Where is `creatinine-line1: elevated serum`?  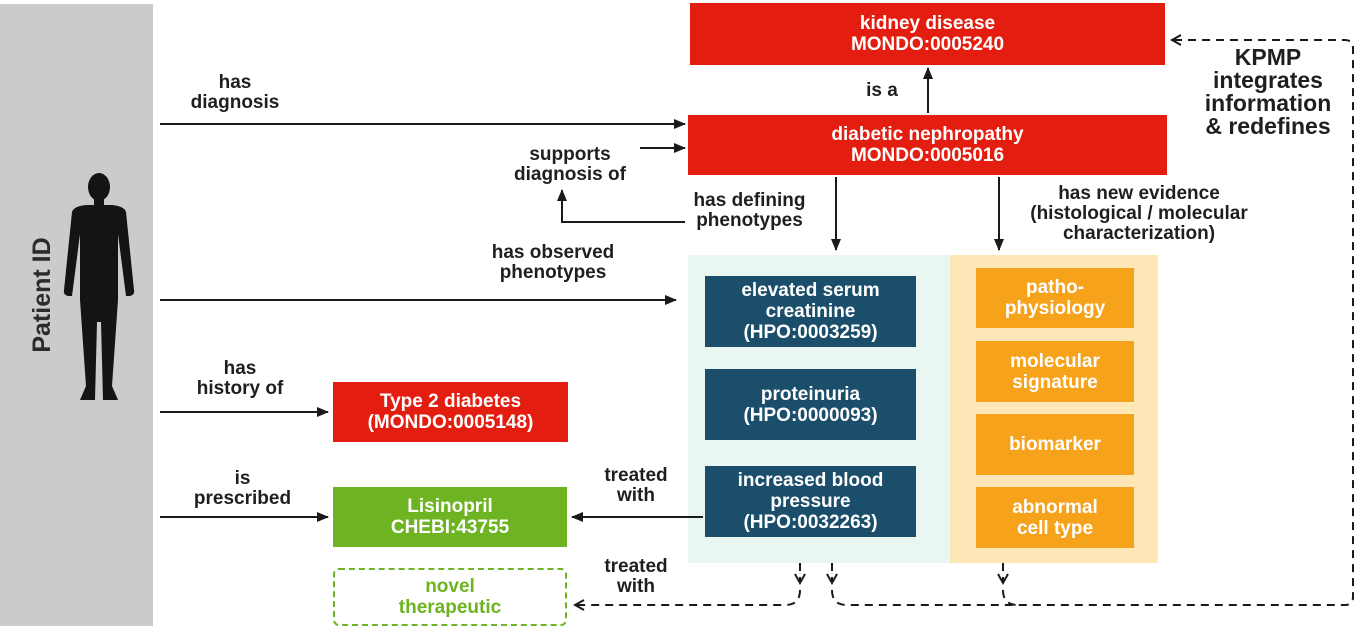
creatinine-line1: elevated serum is located at coordinates (810, 290).